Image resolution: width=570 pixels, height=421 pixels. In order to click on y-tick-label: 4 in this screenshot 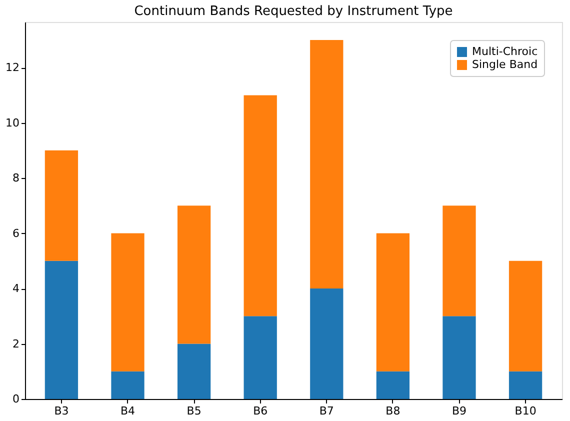, I will do `click(16, 289)`.